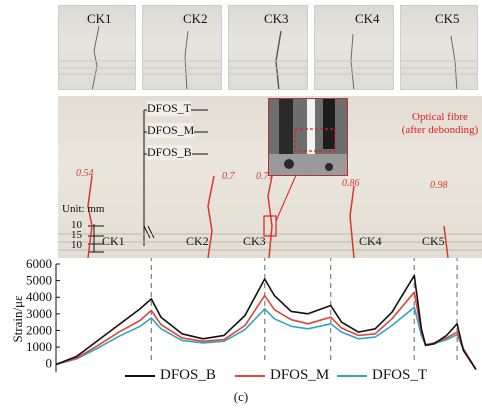  What do you see at coordinates (241, 396) in the screenshot?
I see `figure-caption: (c)` at bounding box center [241, 396].